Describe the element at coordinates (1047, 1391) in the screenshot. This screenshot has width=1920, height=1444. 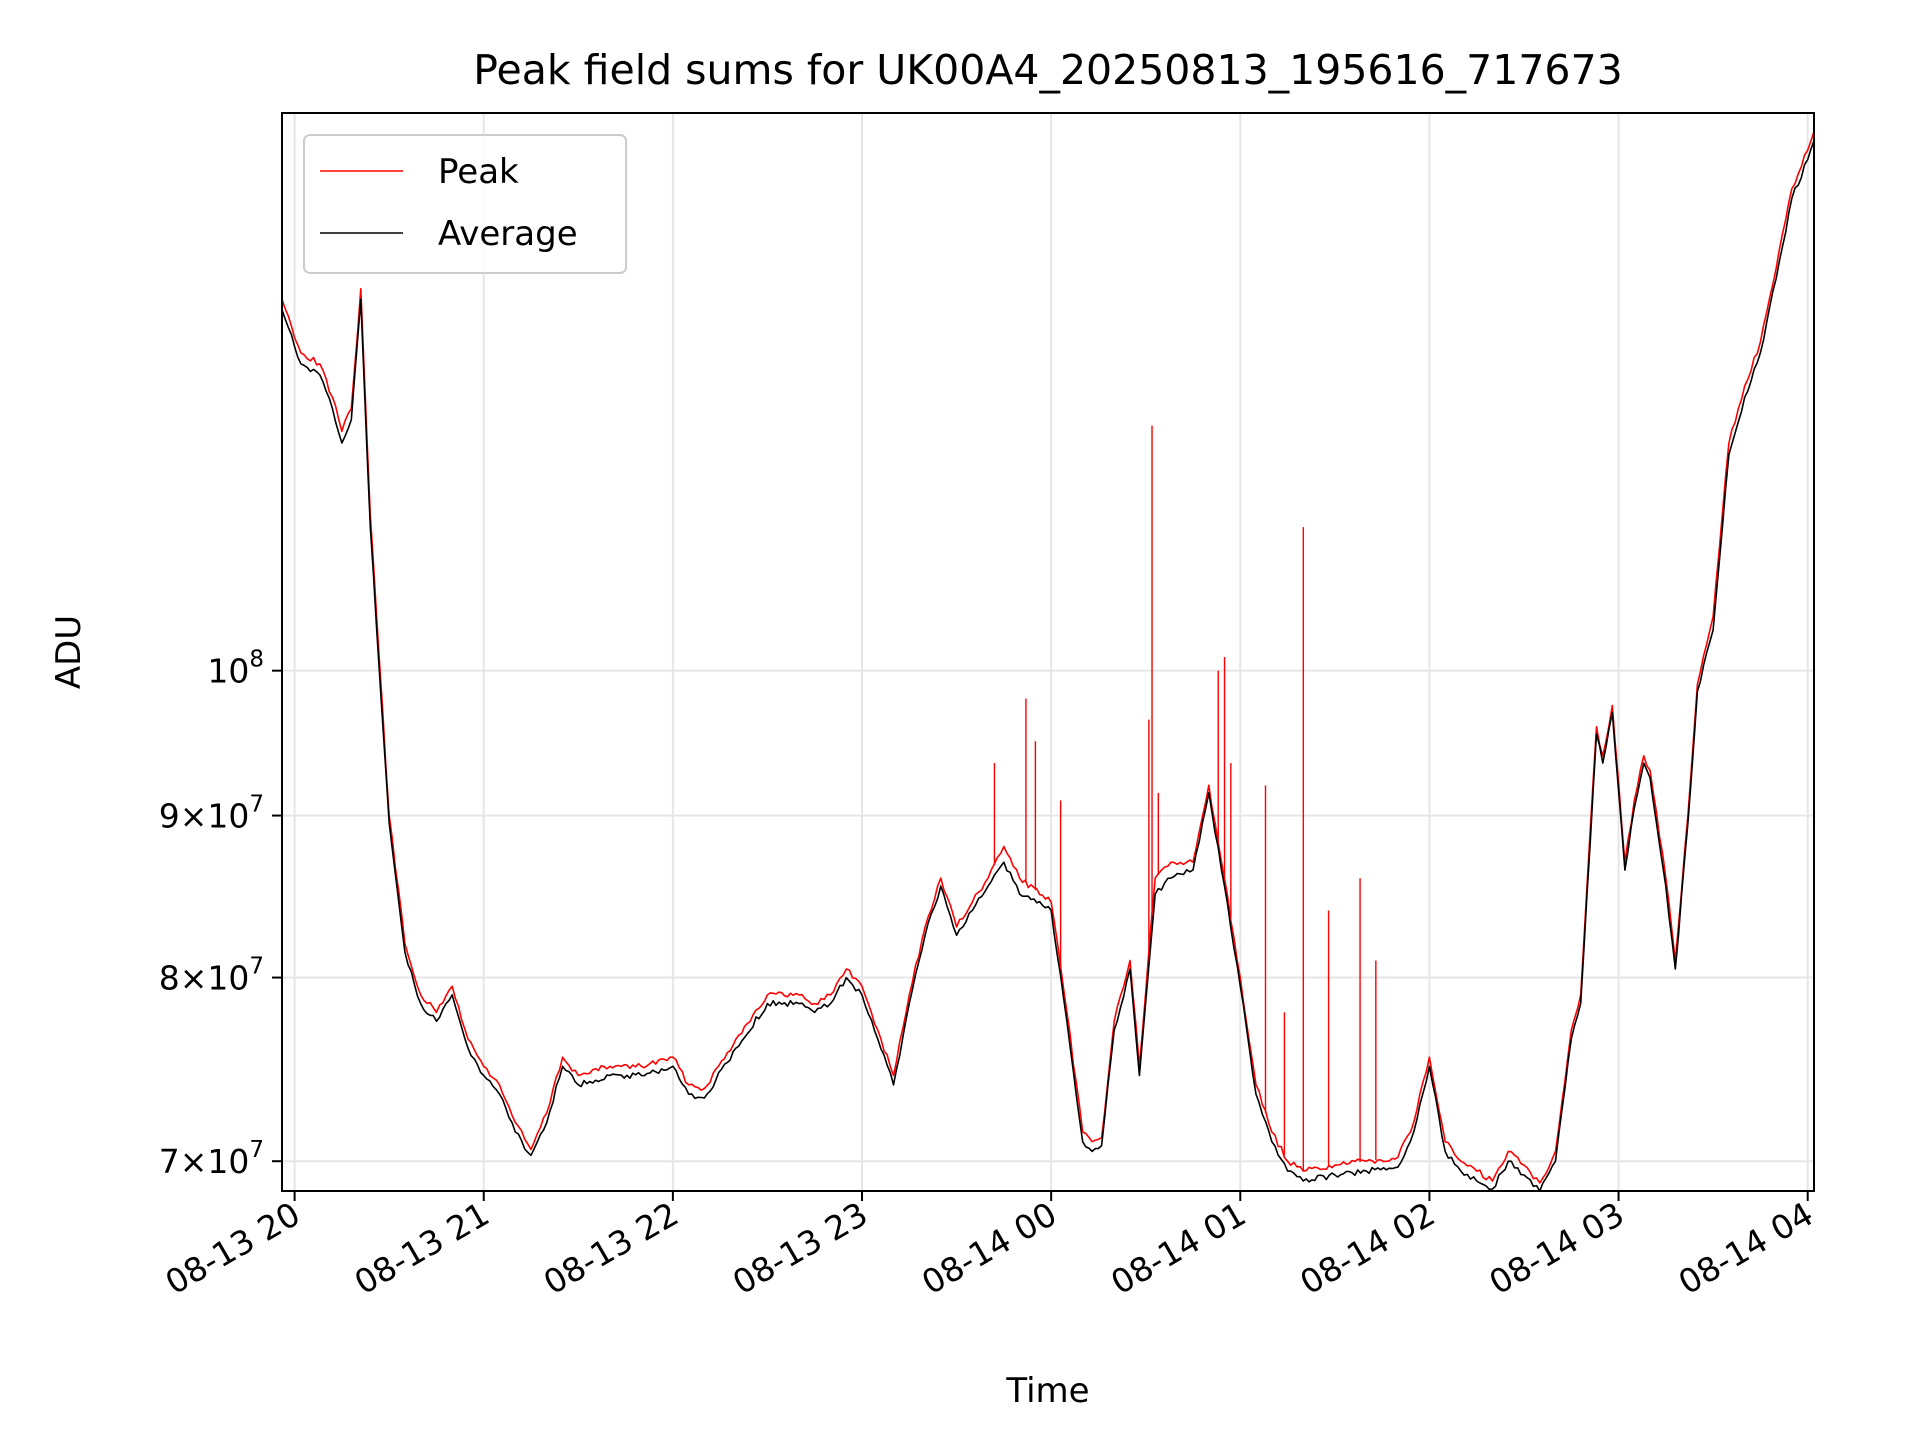
I see `x-axis-label: Time` at that location.